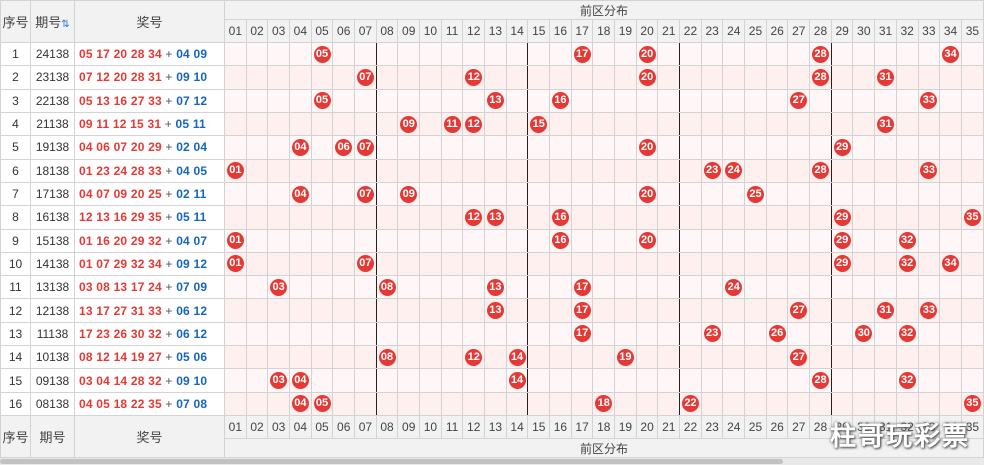 The image size is (984, 465). What do you see at coordinates (539, 124) in the screenshot?
I see `ball-marker: 15` at bounding box center [539, 124].